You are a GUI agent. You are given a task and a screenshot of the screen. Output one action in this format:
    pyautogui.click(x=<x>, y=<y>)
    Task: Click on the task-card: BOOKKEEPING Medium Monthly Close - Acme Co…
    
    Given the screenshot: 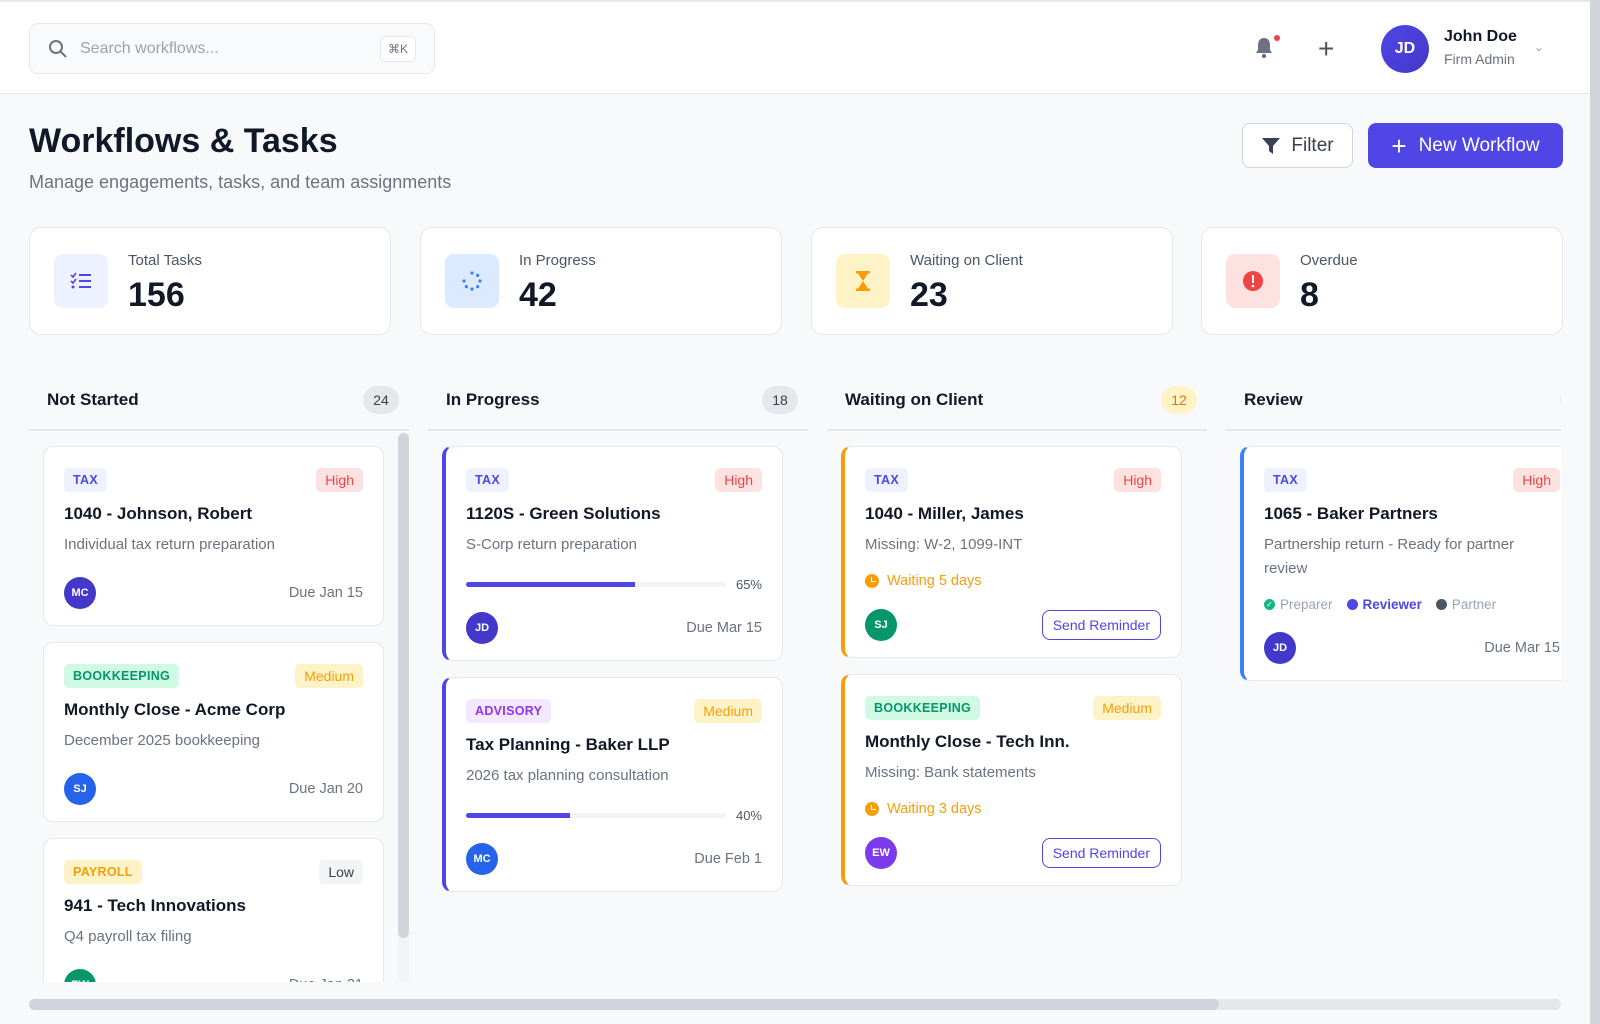 What is the action you would take?
    pyautogui.click(x=213, y=732)
    